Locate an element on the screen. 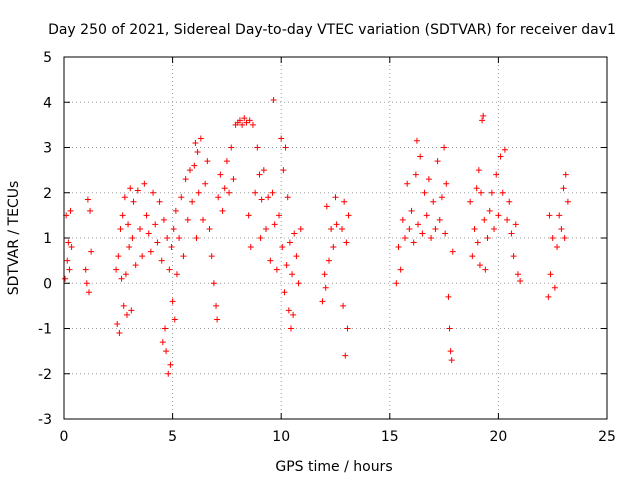 This screenshot has width=640, height=480. x-tick-label: 25 is located at coordinates (607, 437).